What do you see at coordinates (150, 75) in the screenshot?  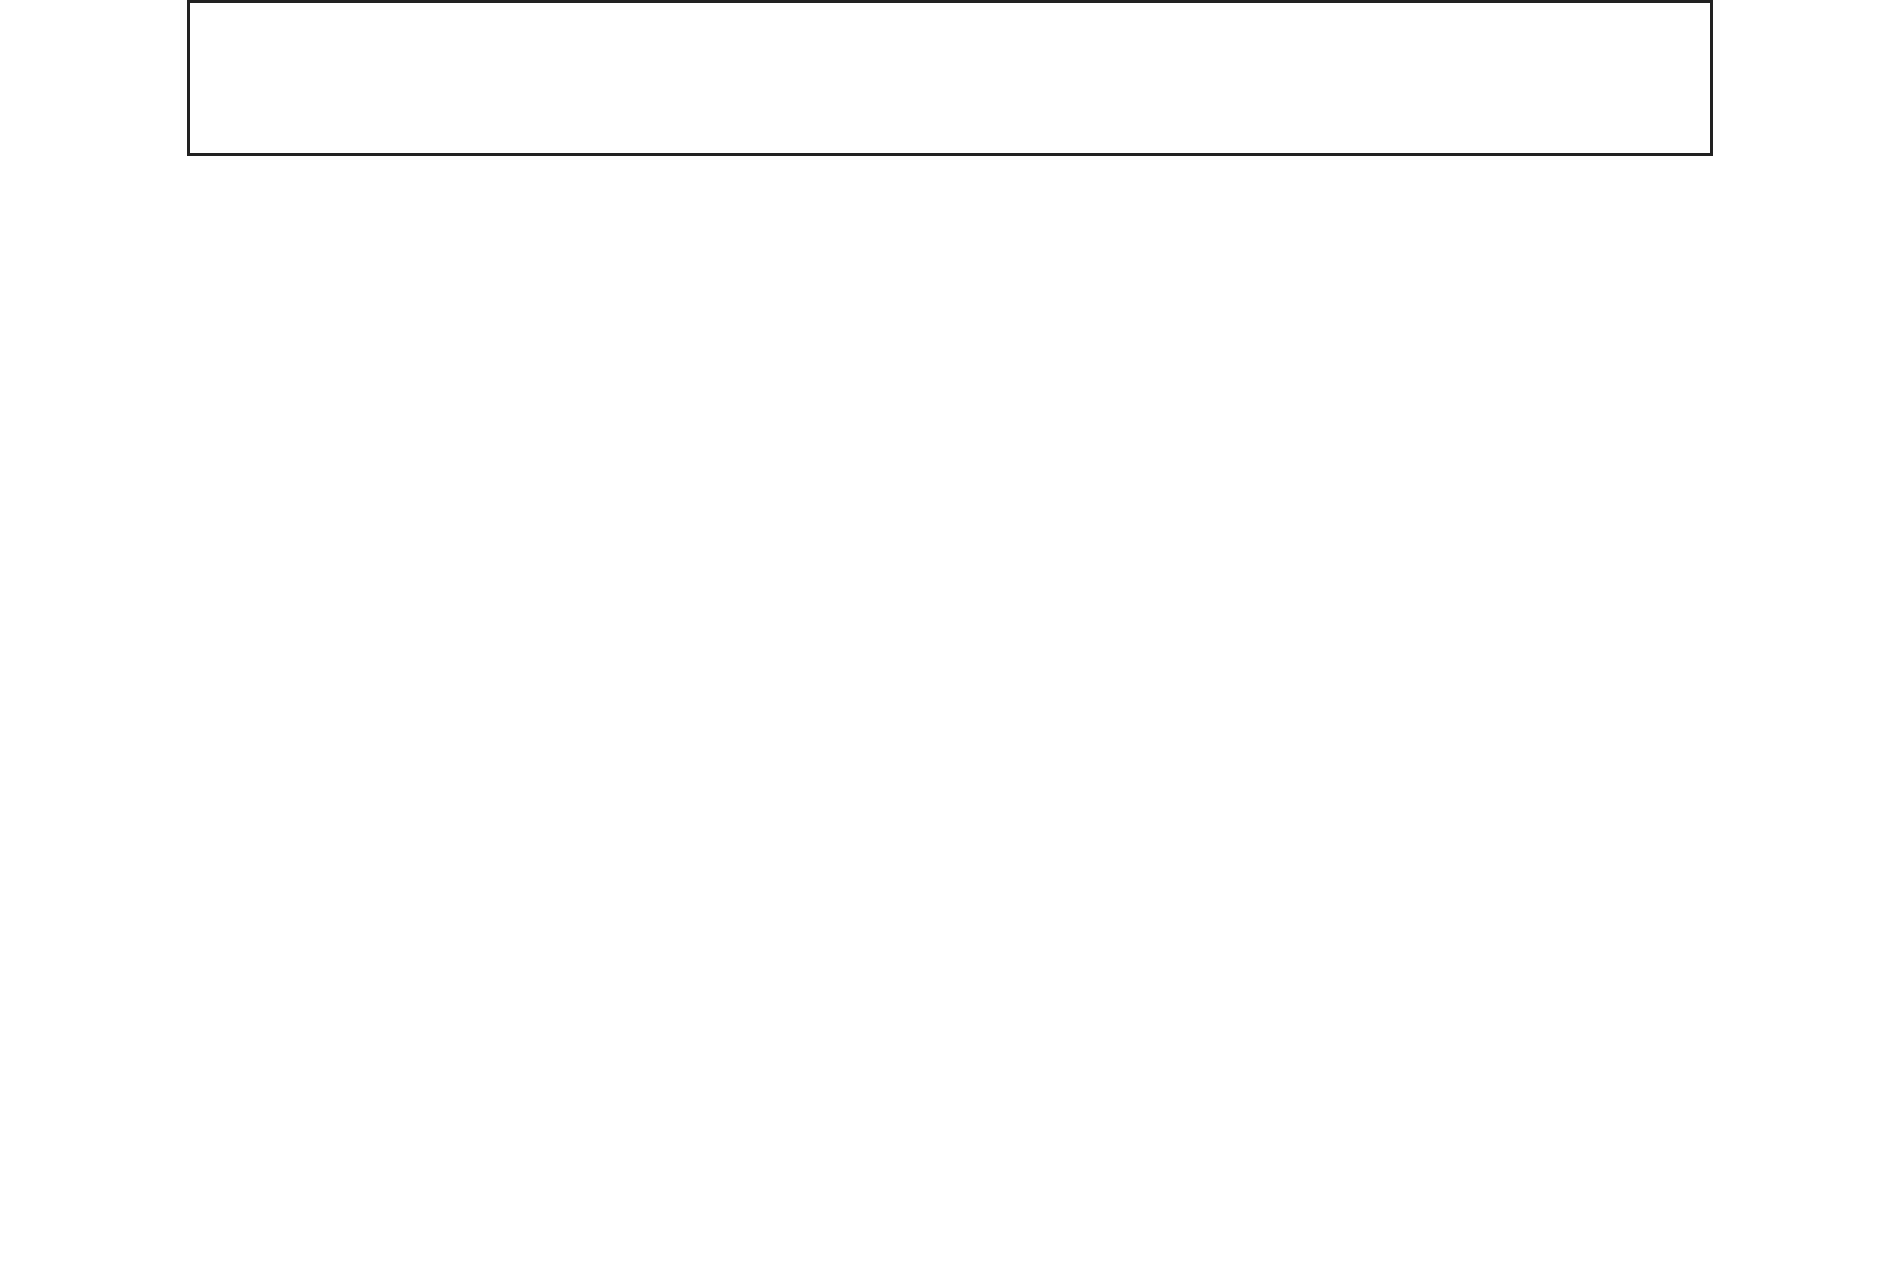 I see `colorbar` at bounding box center [150, 75].